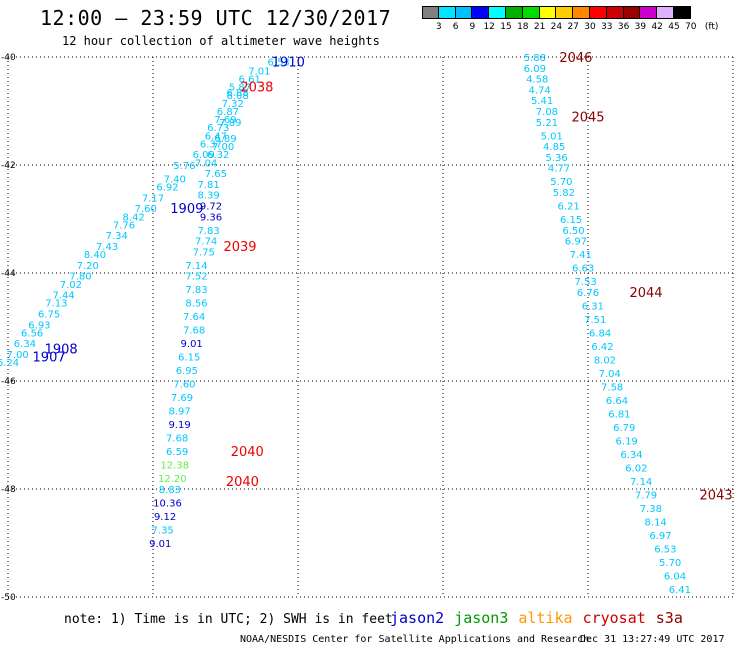  I want to click on color-scale-label: (ft), so click(711, 27).